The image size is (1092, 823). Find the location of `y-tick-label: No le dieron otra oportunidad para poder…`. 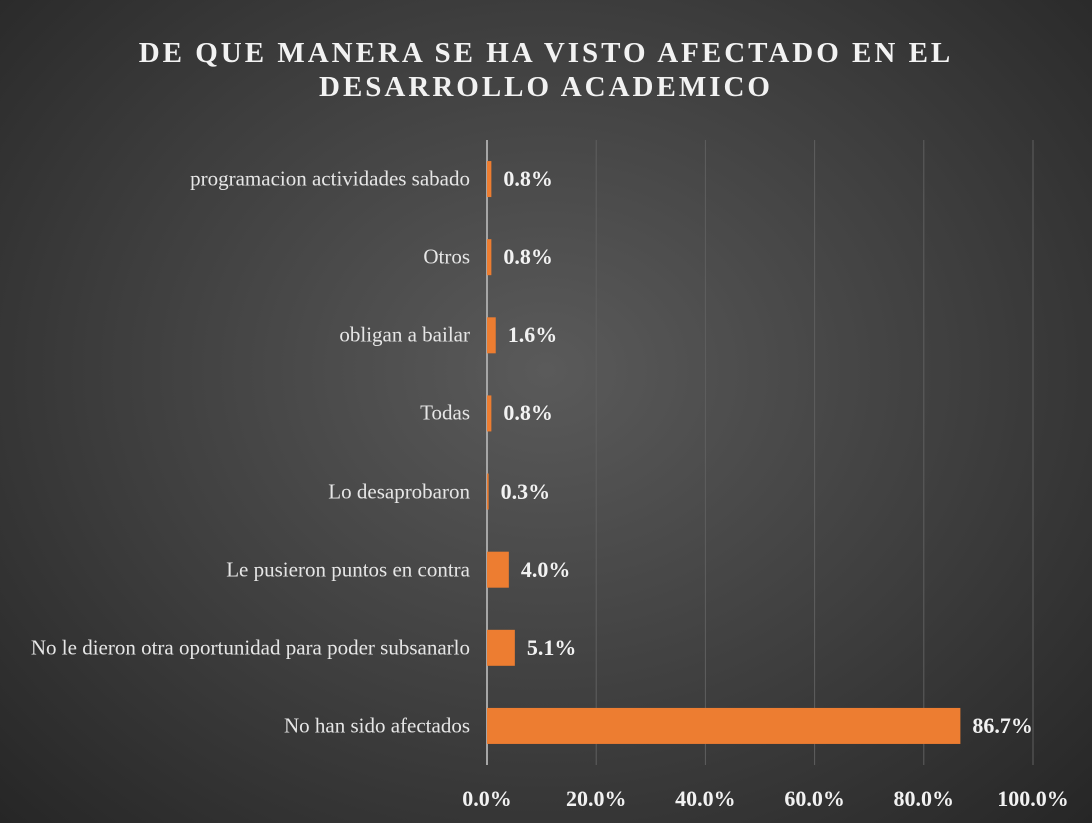

y-tick-label: No le dieron otra oportunidad para poder… is located at coordinates (250, 647).